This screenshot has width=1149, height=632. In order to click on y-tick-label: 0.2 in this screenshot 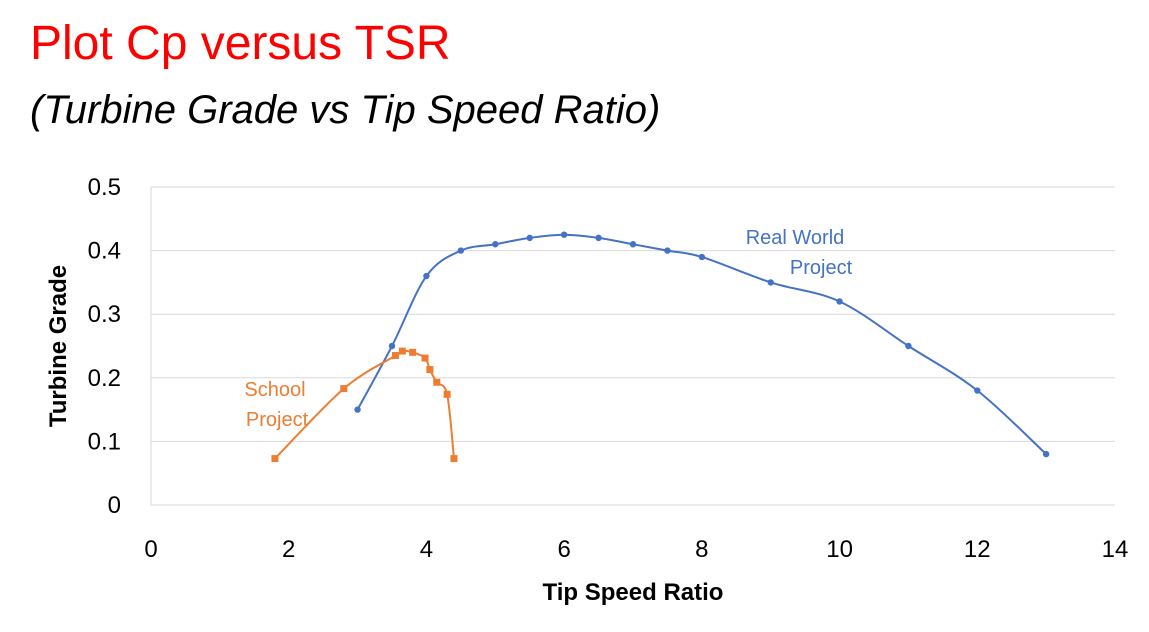, I will do `click(104, 378)`.